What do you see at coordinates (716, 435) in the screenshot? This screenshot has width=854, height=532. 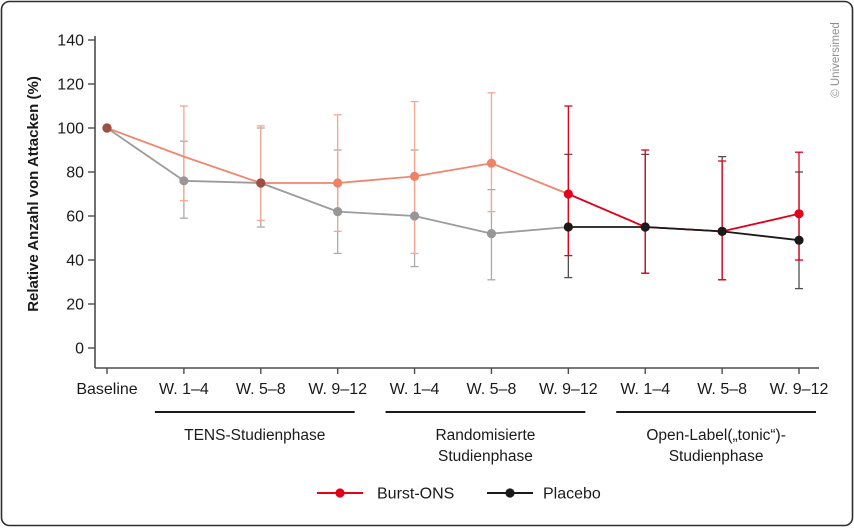 I see `phase-label: Open-Label(„tonic“)-` at bounding box center [716, 435].